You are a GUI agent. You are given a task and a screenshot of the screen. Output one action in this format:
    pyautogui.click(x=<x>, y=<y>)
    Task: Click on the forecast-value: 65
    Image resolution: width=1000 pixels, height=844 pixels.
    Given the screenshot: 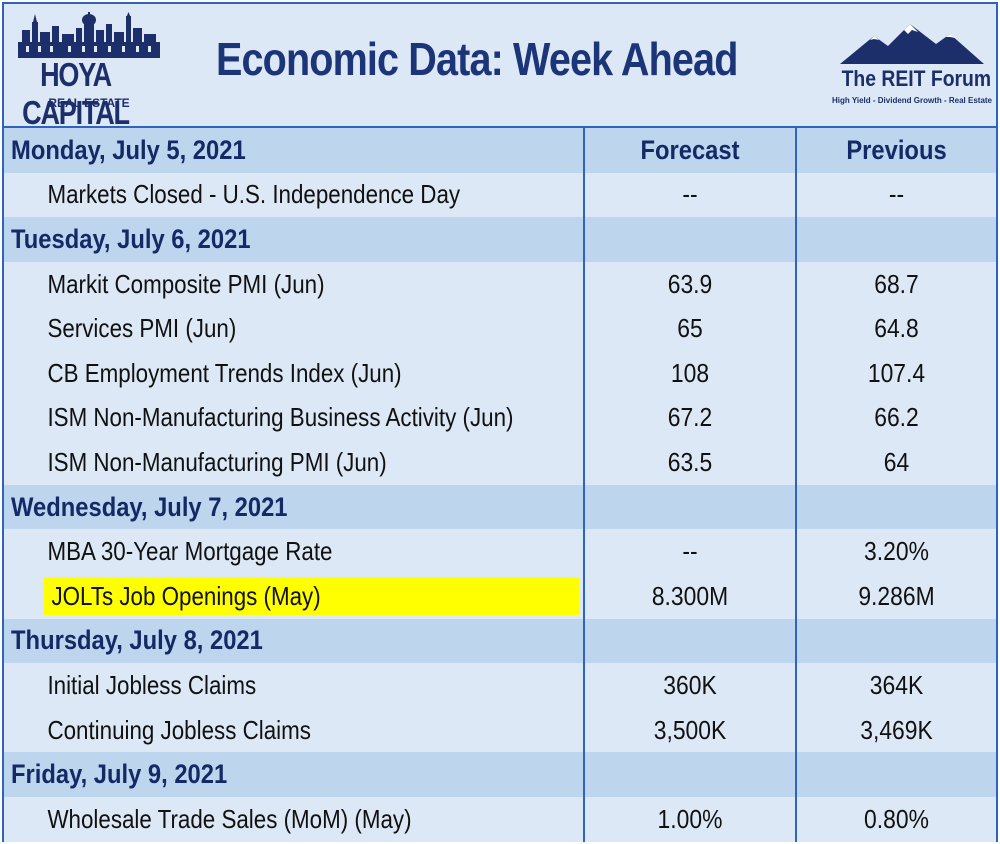 What is the action you would take?
    pyautogui.click(x=690, y=328)
    